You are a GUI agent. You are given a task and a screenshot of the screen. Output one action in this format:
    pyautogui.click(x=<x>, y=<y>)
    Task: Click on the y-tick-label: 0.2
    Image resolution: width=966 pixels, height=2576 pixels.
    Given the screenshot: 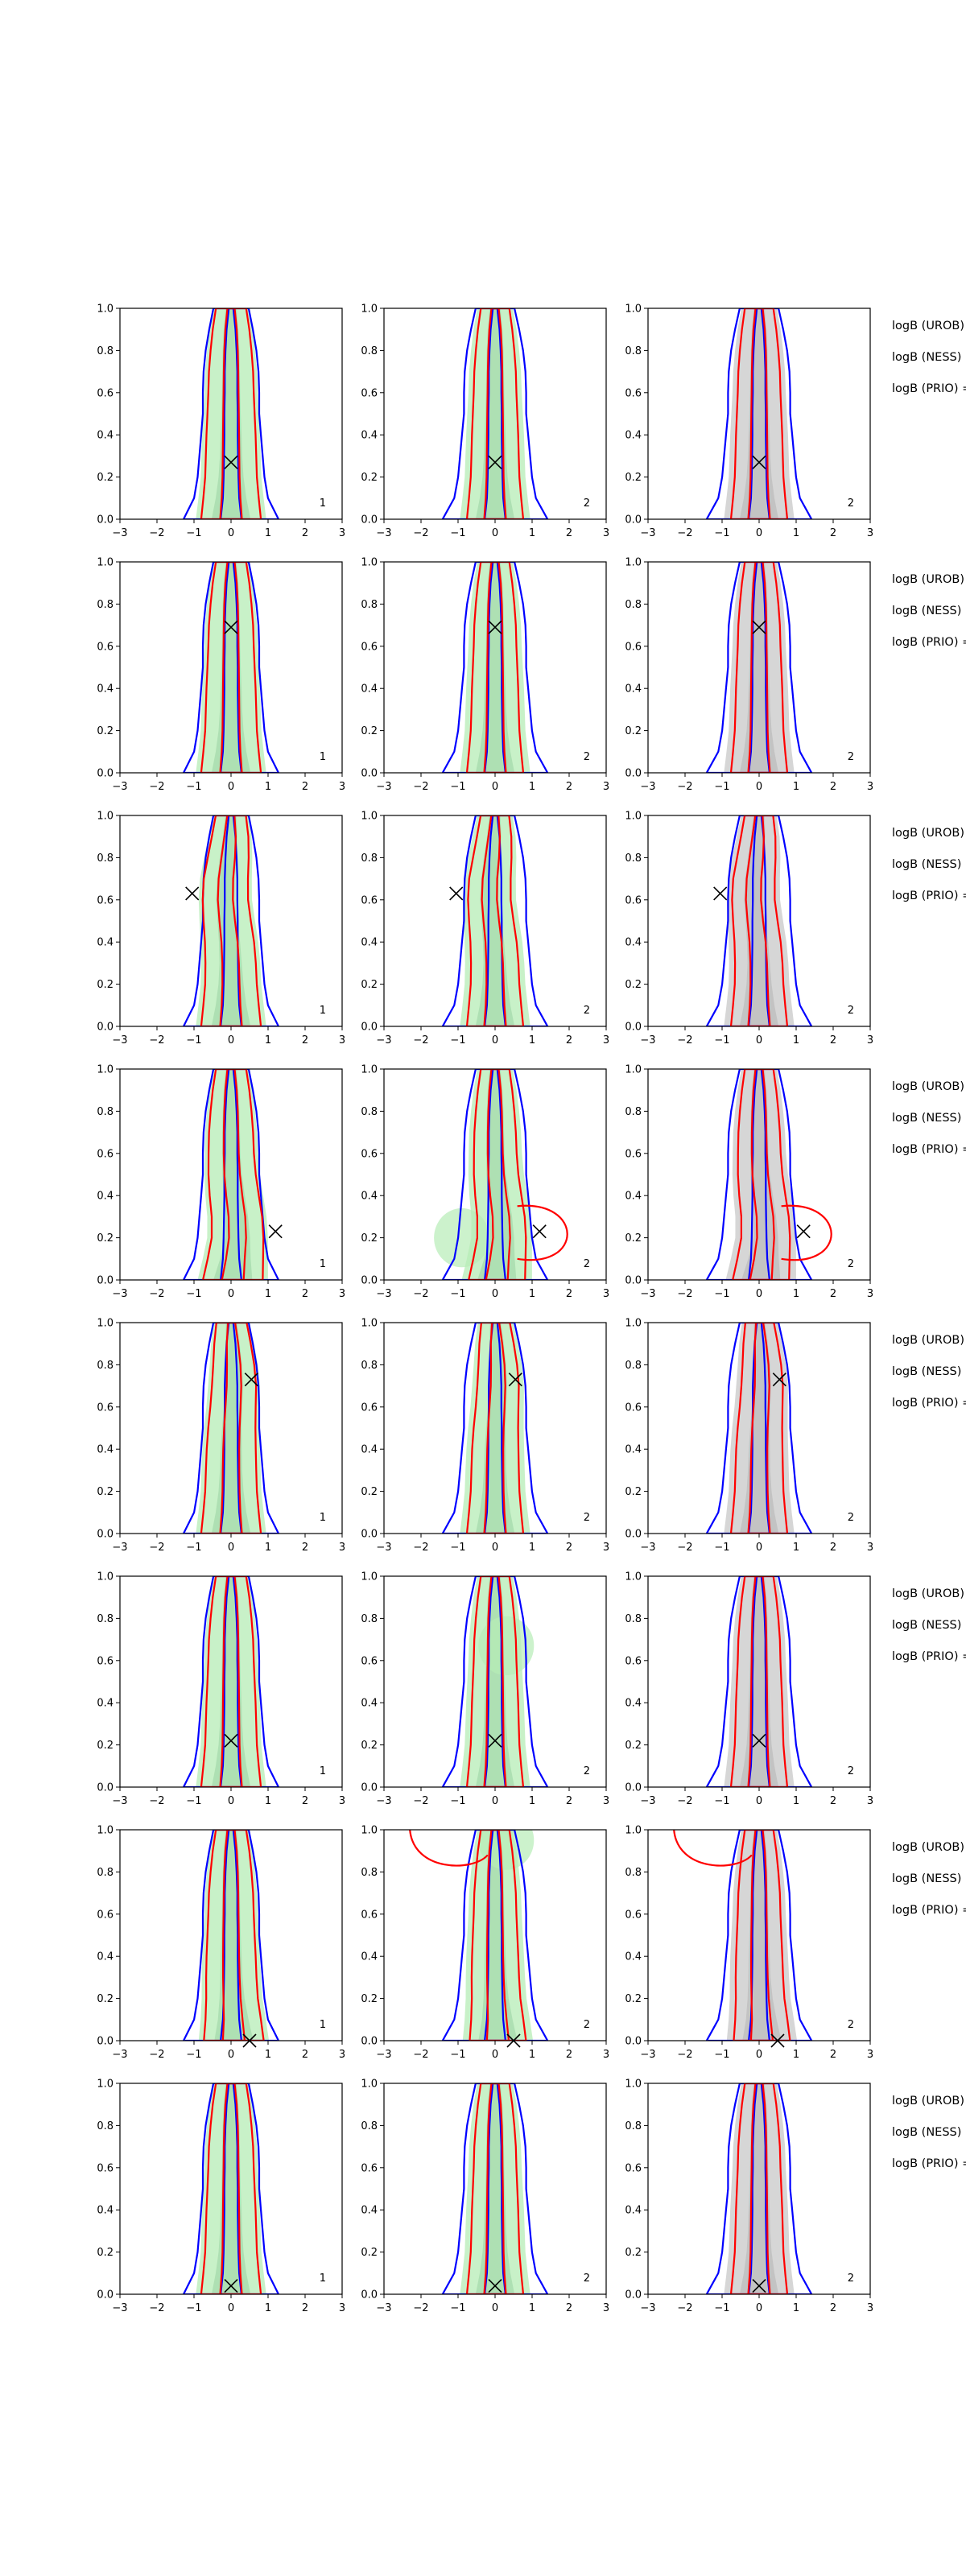 What is the action you would take?
    pyautogui.click(x=369, y=1746)
    